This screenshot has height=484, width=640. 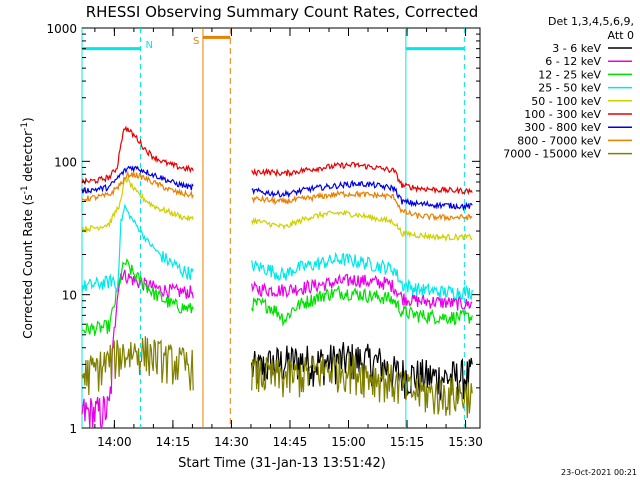 I want to click on x-tick-label-0: 14:00, so click(x=114, y=442).